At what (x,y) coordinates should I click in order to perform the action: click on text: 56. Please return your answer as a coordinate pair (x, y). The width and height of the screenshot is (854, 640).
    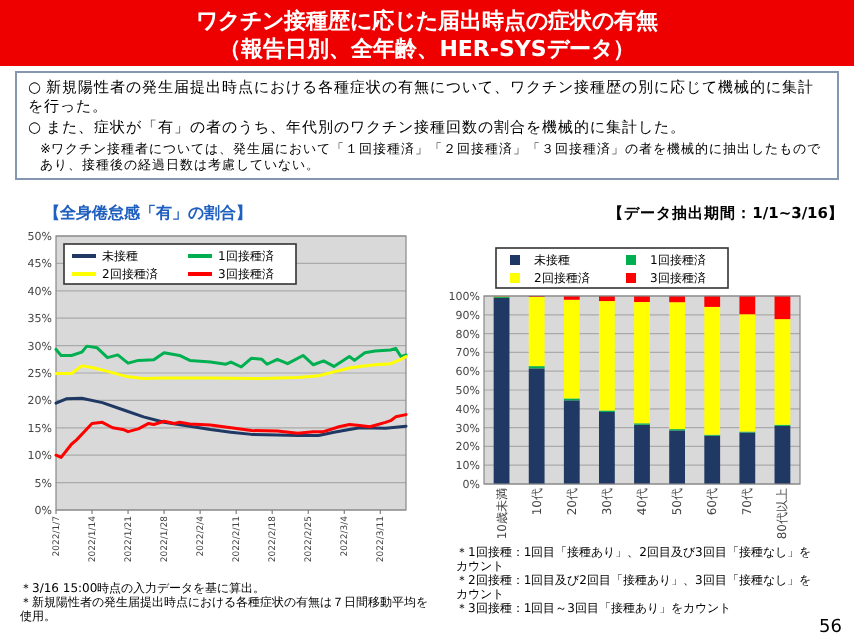
    Looking at the image, I should click on (831, 628).